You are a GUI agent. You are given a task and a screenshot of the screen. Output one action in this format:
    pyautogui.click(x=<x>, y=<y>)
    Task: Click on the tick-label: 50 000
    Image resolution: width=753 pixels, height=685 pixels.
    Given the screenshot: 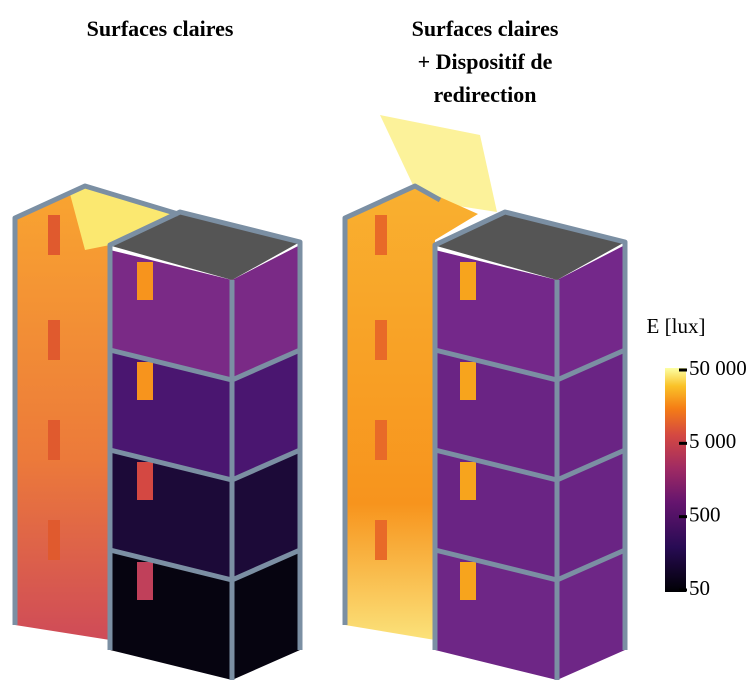 What is the action you would take?
    pyautogui.click(x=718, y=368)
    